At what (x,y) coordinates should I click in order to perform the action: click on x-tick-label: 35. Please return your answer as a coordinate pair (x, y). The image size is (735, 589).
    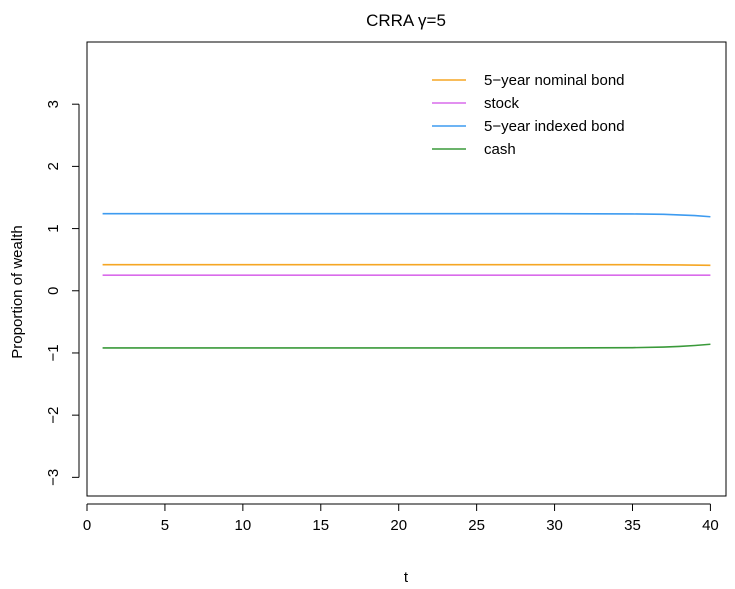
    Looking at the image, I should click on (632, 525).